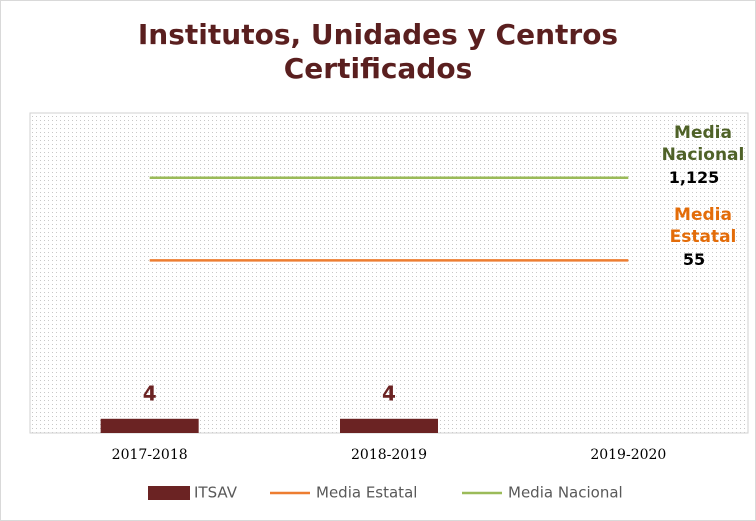 The width and height of the screenshot is (756, 521). Describe the element at coordinates (150, 455) in the screenshot. I see `x-tick-label: 2017-2018` at that location.